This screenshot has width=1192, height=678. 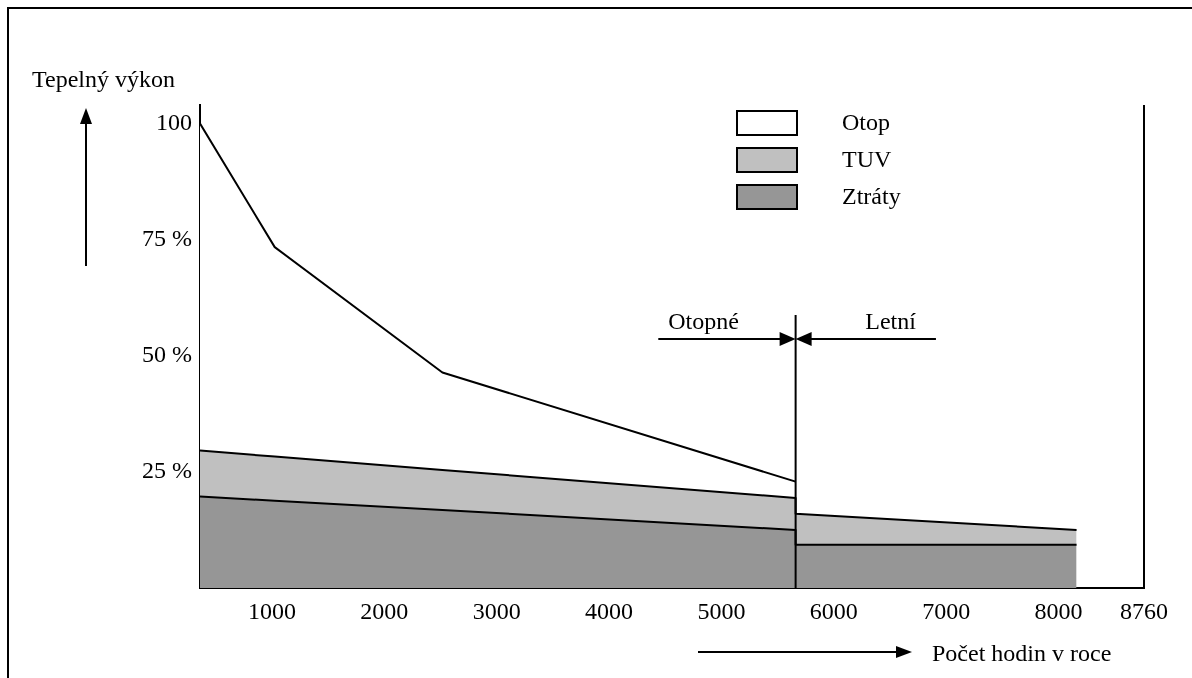 What do you see at coordinates (1022, 653) in the screenshot?
I see `x-axis-title: Počet hodin v roce` at bounding box center [1022, 653].